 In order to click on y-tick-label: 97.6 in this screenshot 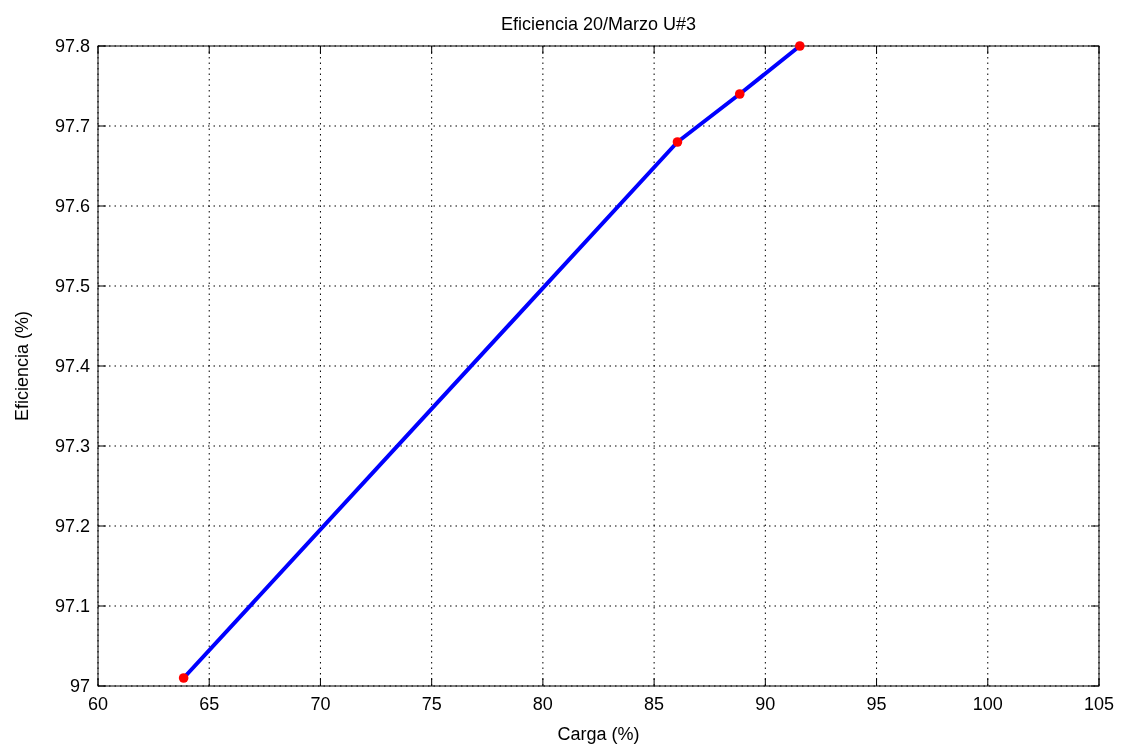, I will do `click(72, 206)`.